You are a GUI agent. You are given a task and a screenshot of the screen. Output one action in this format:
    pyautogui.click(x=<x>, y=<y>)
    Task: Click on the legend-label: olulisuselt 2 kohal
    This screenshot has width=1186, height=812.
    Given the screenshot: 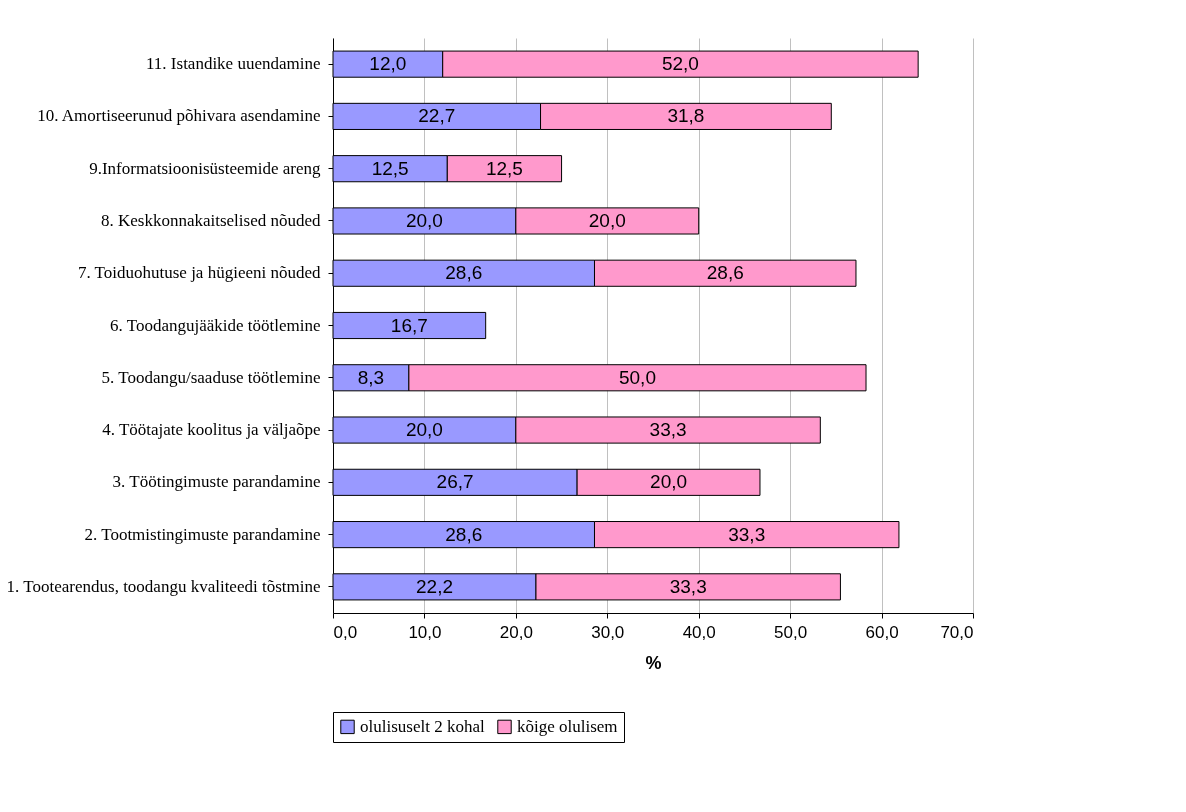 What is the action you would take?
    pyautogui.click(x=422, y=726)
    